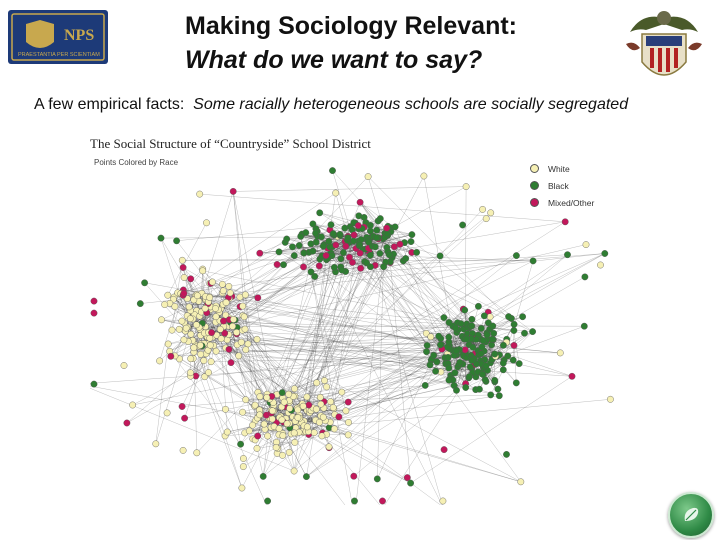 The height and width of the screenshot is (540, 720). Describe the element at coordinates (534, 202) in the screenshot. I see `legend-swatch-other` at that location.